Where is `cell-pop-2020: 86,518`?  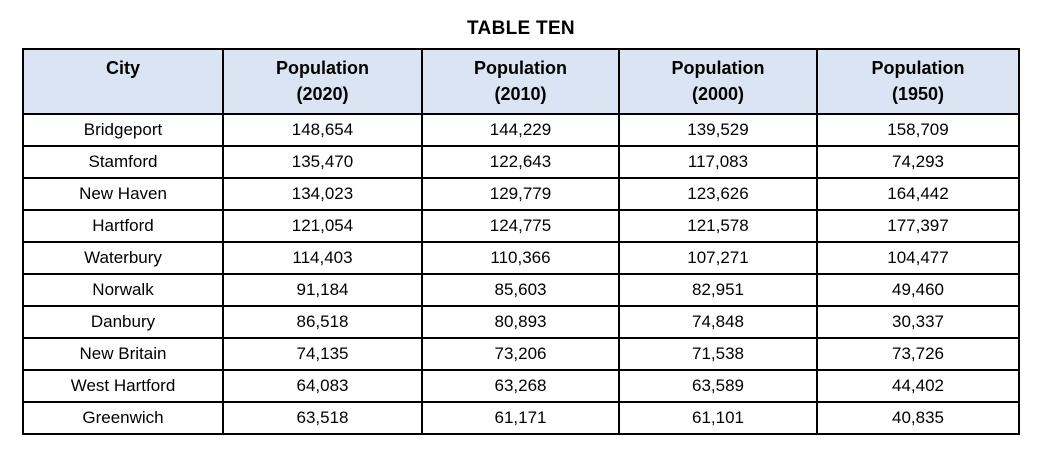
cell-pop-2020: 86,518 is located at coordinates (322, 322).